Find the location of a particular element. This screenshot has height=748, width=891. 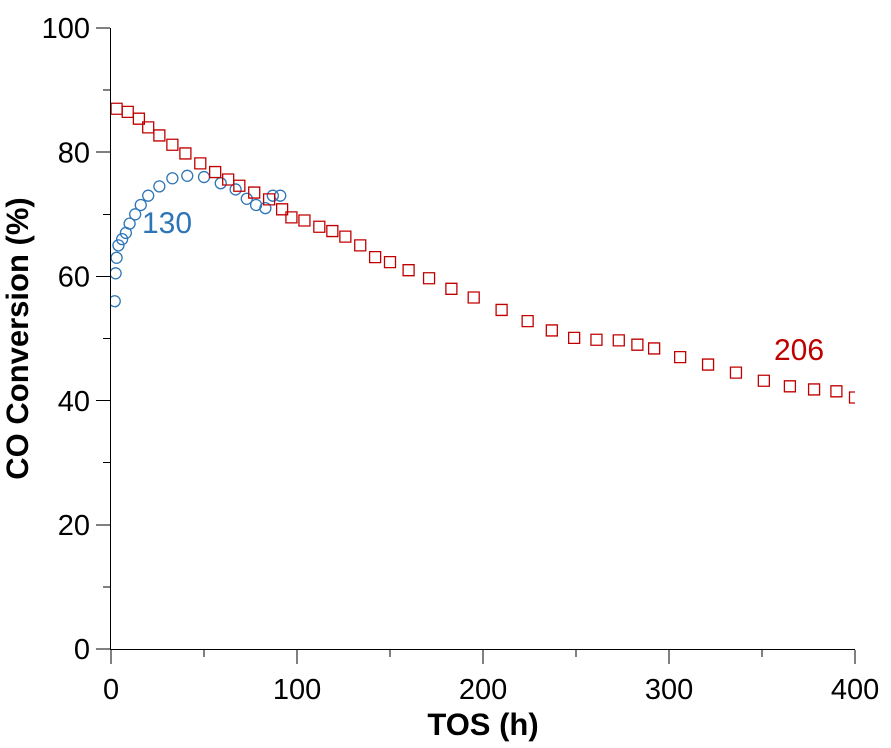

y-tick-label: 60 is located at coordinates (74, 278).